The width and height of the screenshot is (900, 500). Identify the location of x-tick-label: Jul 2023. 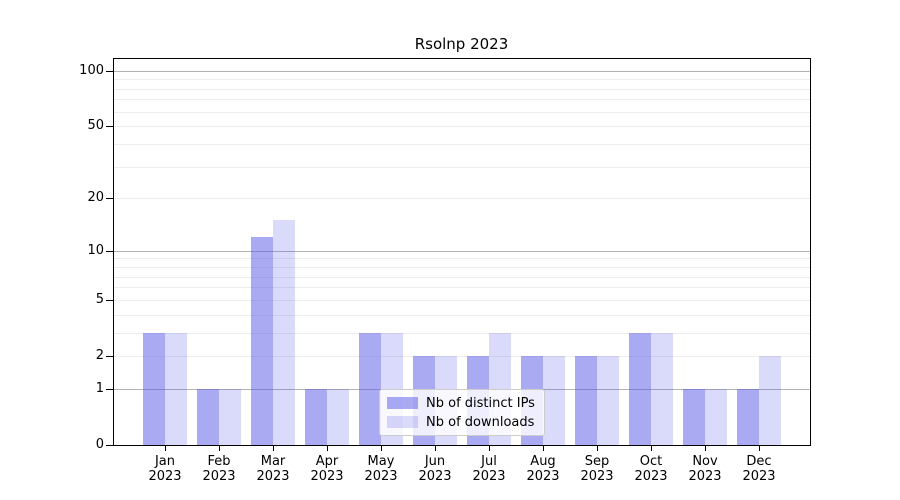
(489, 469).